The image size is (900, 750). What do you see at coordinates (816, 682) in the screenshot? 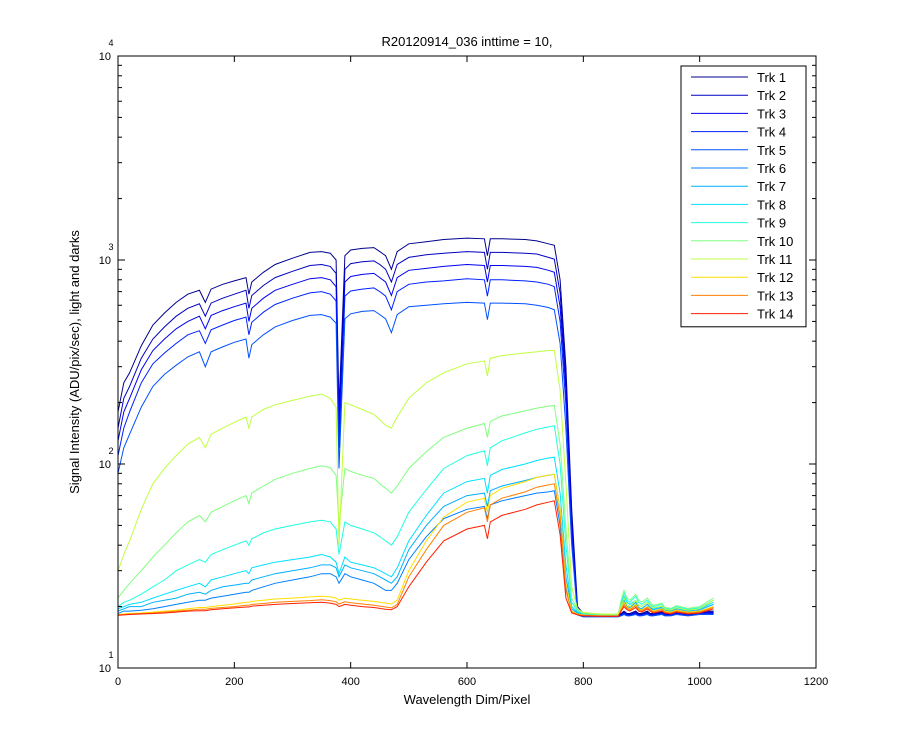
I see `x-tick-label: 1200` at bounding box center [816, 682].